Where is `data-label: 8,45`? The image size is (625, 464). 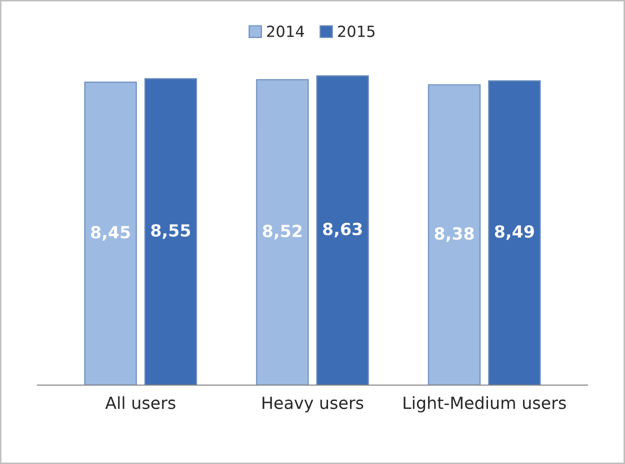
data-label: 8,45 is located at coordinates (110, 233).